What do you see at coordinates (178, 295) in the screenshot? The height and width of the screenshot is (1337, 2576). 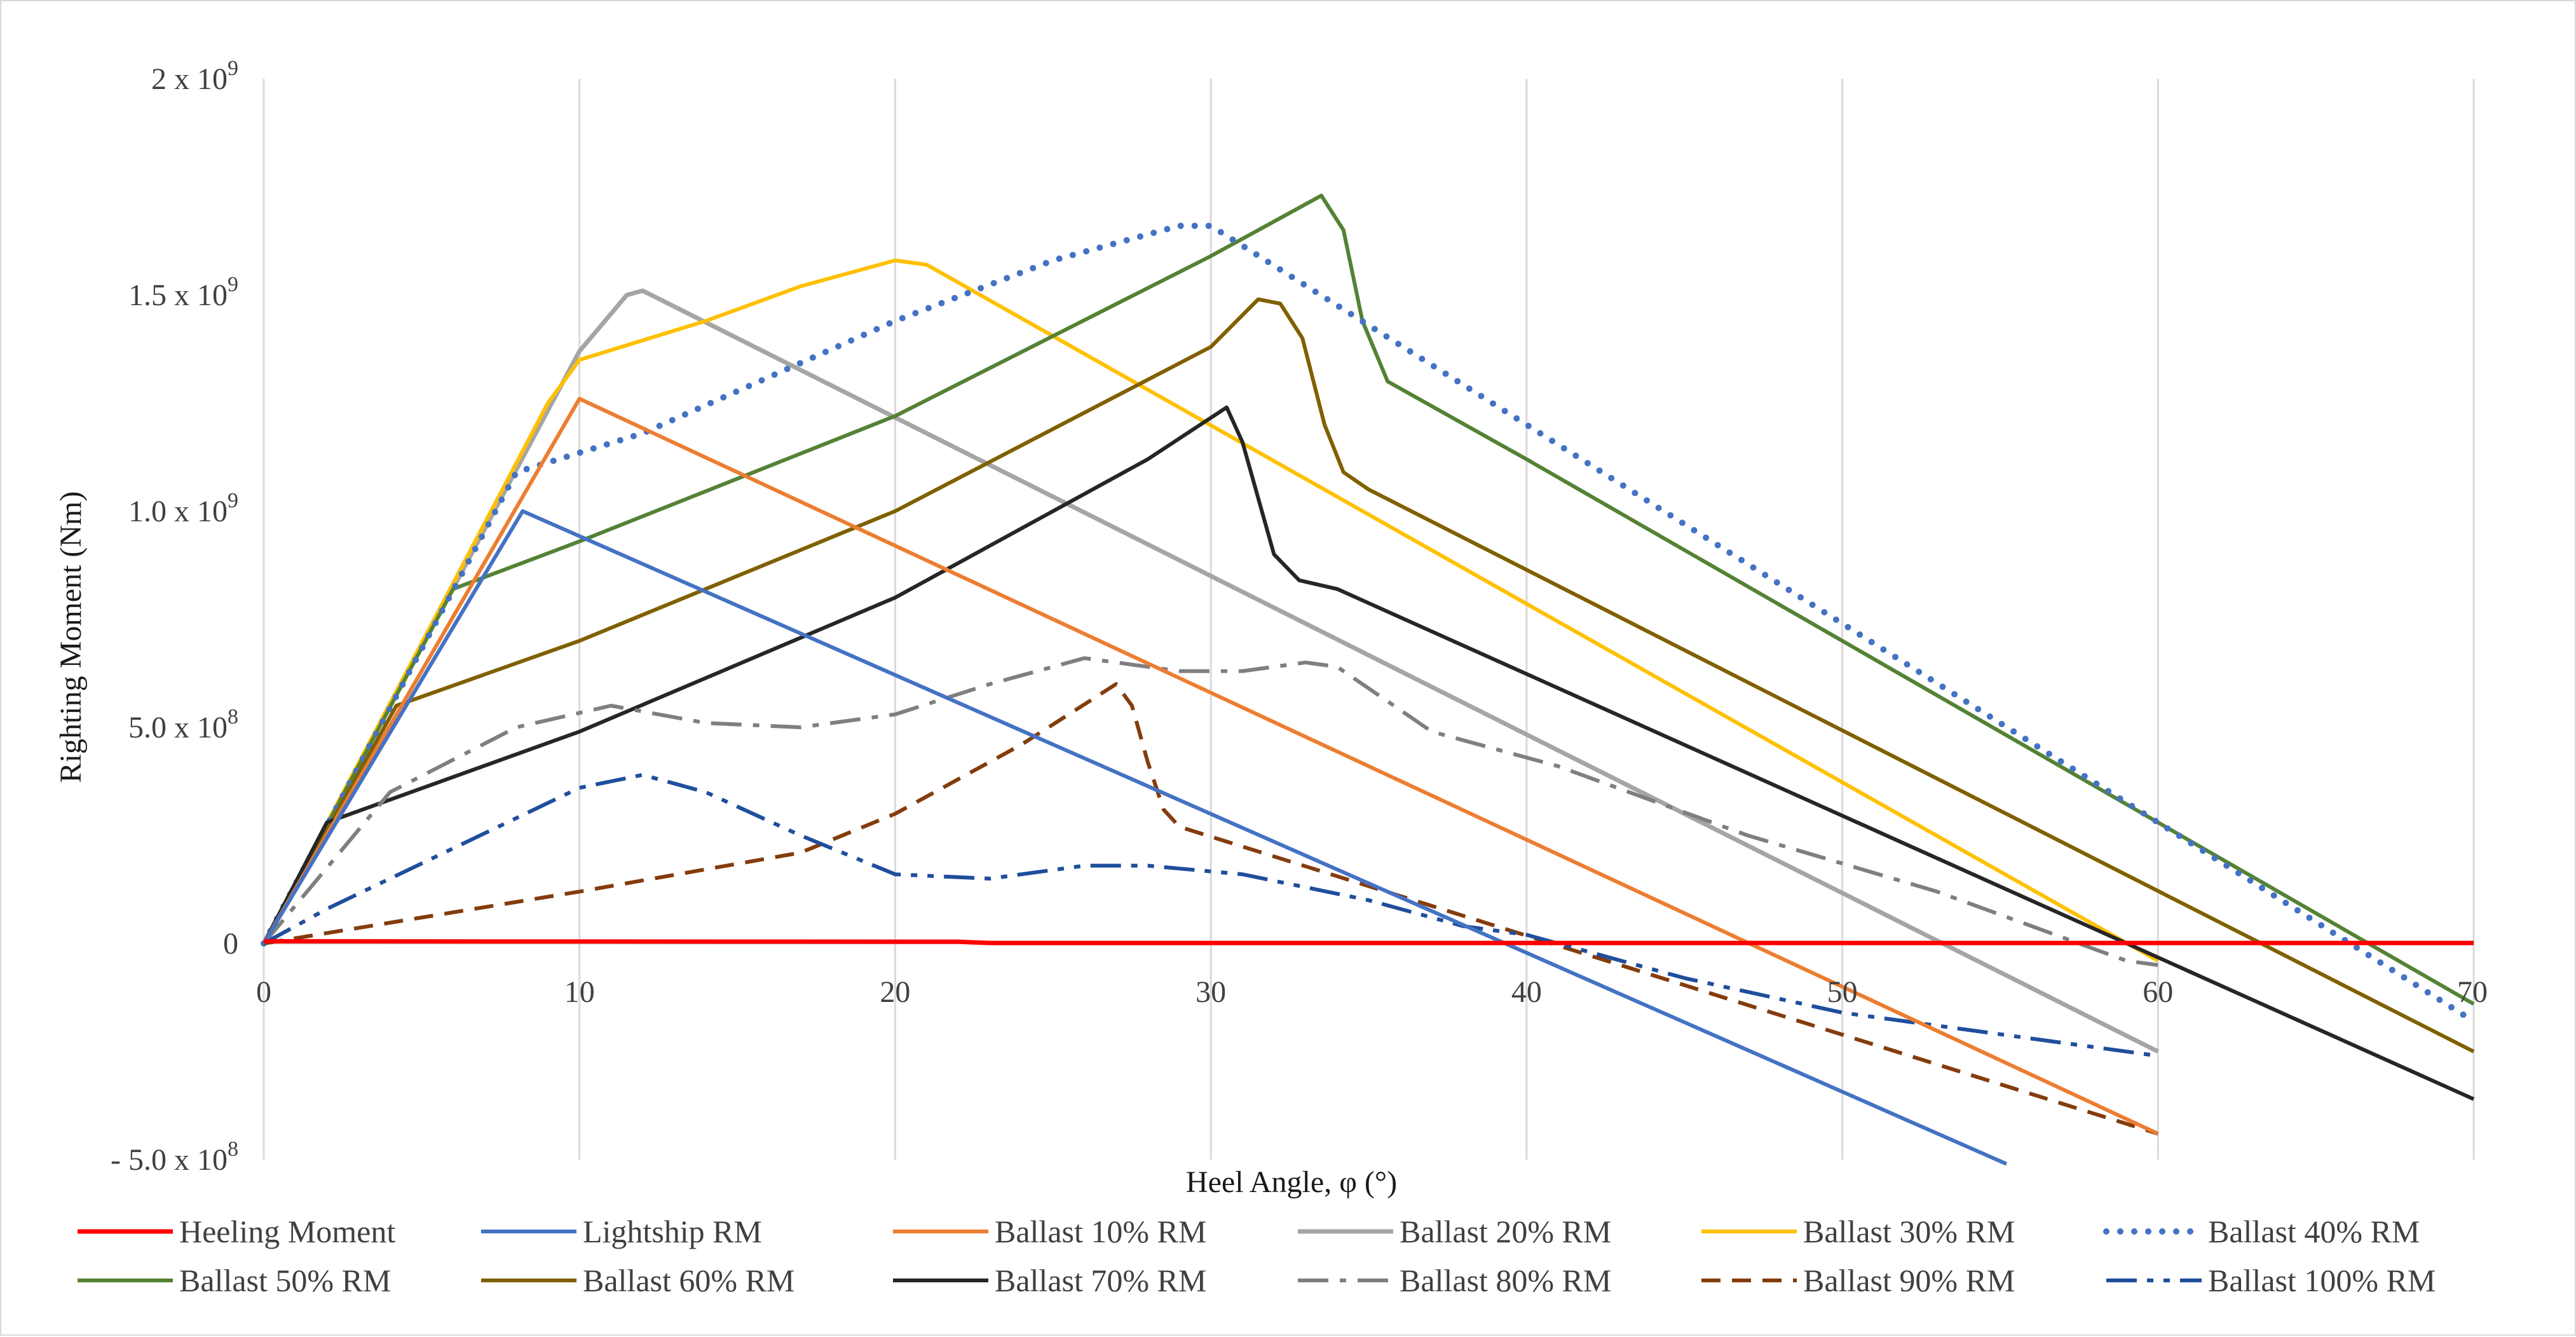 I see `y-tick-mantissa: 1.5 x 10` at bounding box center [178, 295].